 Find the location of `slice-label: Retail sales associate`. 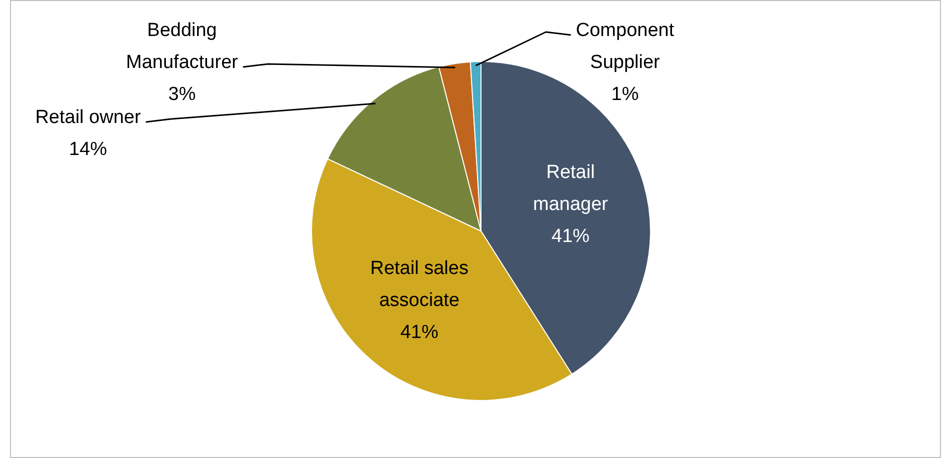

slice-label: Retail sales associate is located at coordinates (419, 285).